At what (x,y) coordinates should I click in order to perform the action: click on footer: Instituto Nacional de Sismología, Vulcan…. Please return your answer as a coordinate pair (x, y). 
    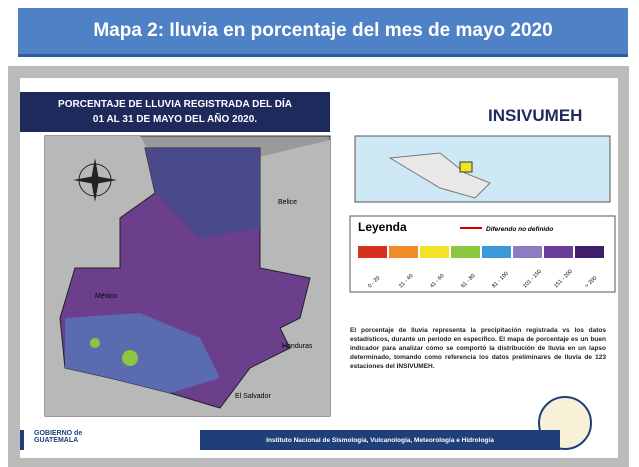
    Looking at the image, I should click on (380, 440).